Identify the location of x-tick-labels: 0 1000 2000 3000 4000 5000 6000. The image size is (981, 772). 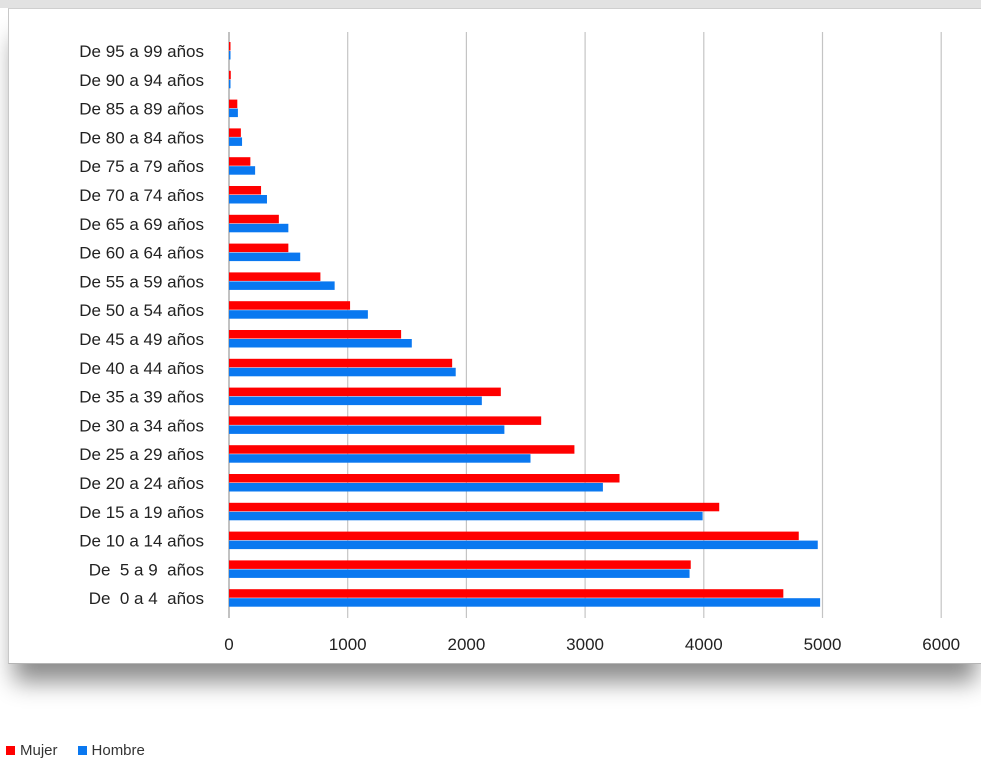
(592, 644).